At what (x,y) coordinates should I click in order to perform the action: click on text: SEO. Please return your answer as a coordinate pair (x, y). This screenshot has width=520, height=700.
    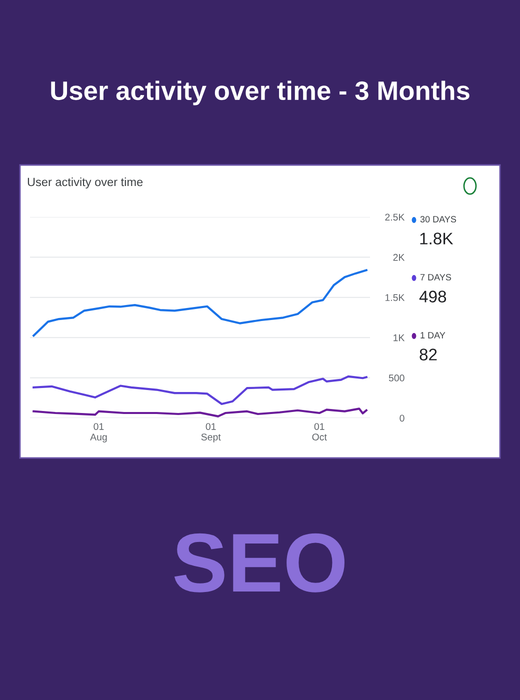
    Looking at the image, I should click on (259, 562).